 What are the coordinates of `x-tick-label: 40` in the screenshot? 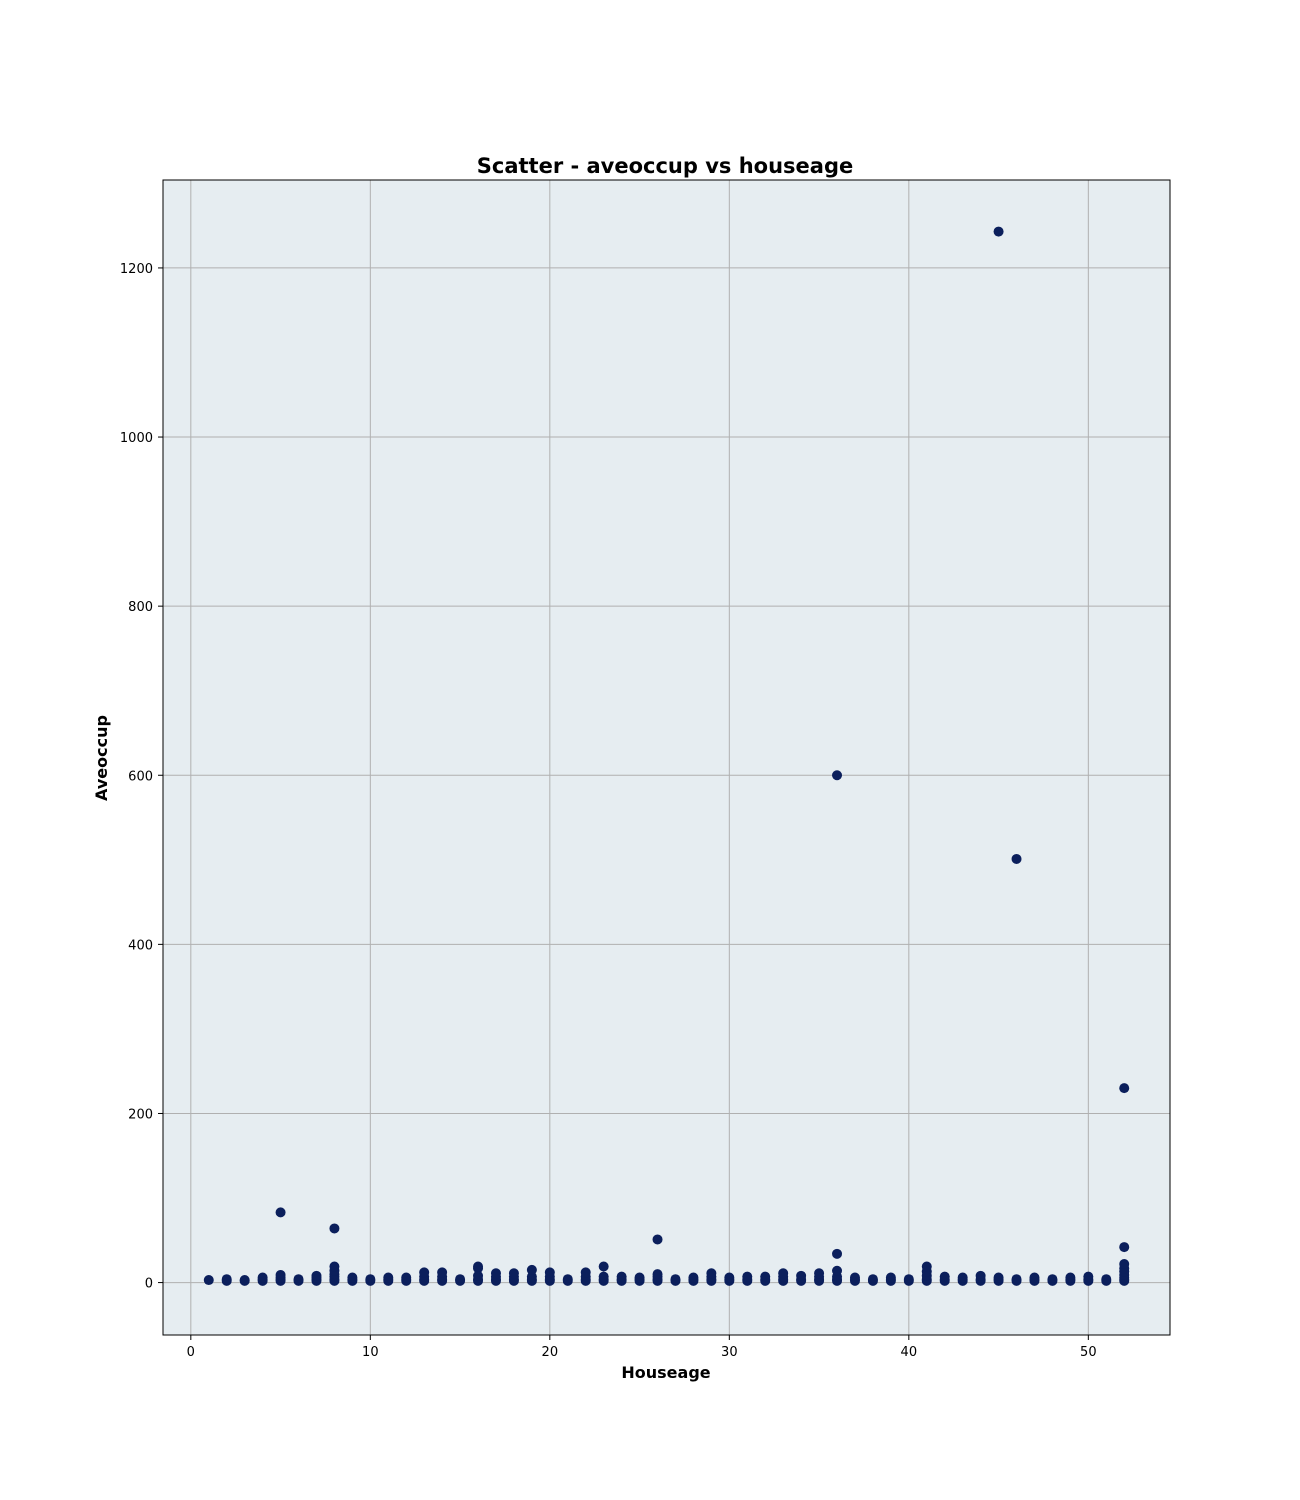 It's located at (909, 1352).